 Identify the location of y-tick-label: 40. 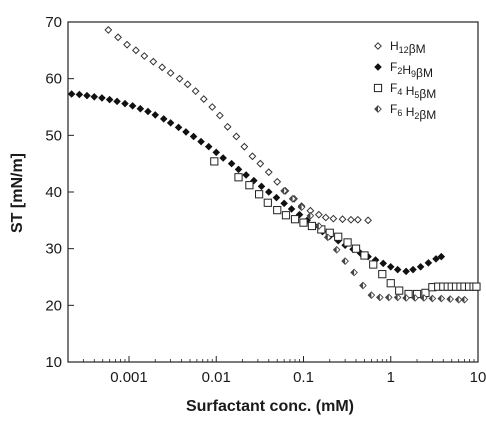
(53, 192).